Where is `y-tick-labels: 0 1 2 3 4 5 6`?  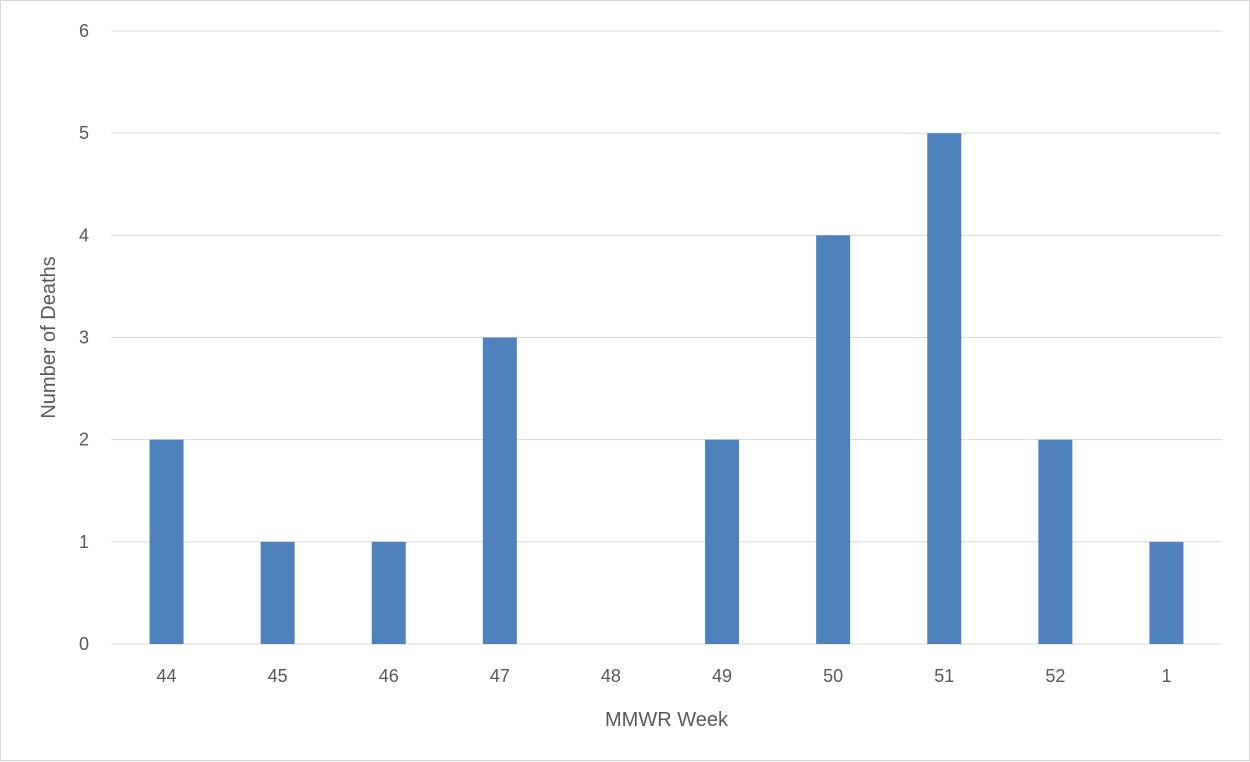 y-tick-labels: 0 1 2 3 4 5 6 is located at coordinates (84, 337).